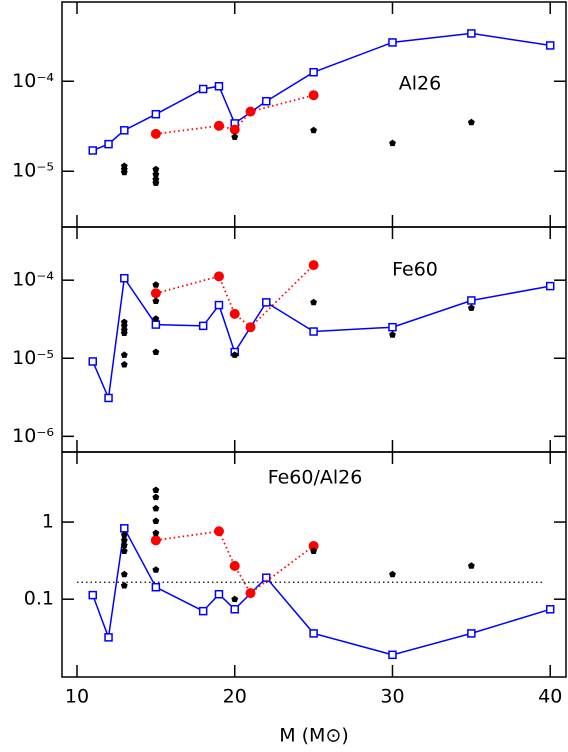 This screenshot has height=752, width=568. I want to click on y-tick-label: 0.1, so click(39, 599).